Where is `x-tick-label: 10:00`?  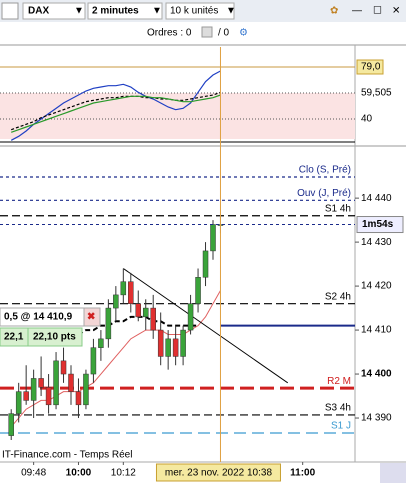
x-tick-label: 10:00 is located at coordinates (79, 473).